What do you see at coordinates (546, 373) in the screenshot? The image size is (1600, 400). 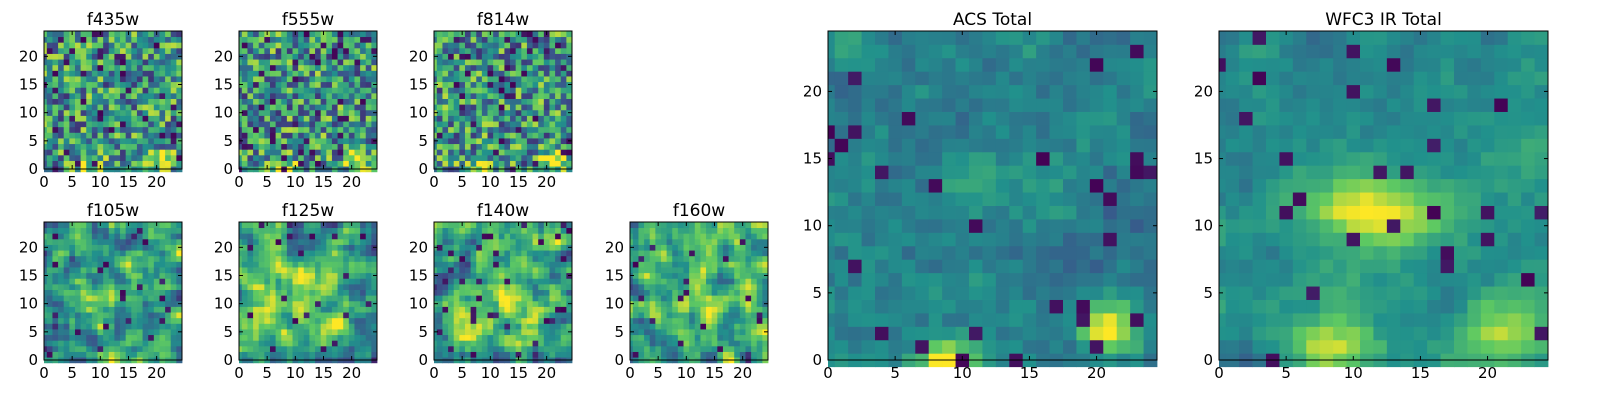 I see `x-tick-label: 20` at bounding box center [546, 373].